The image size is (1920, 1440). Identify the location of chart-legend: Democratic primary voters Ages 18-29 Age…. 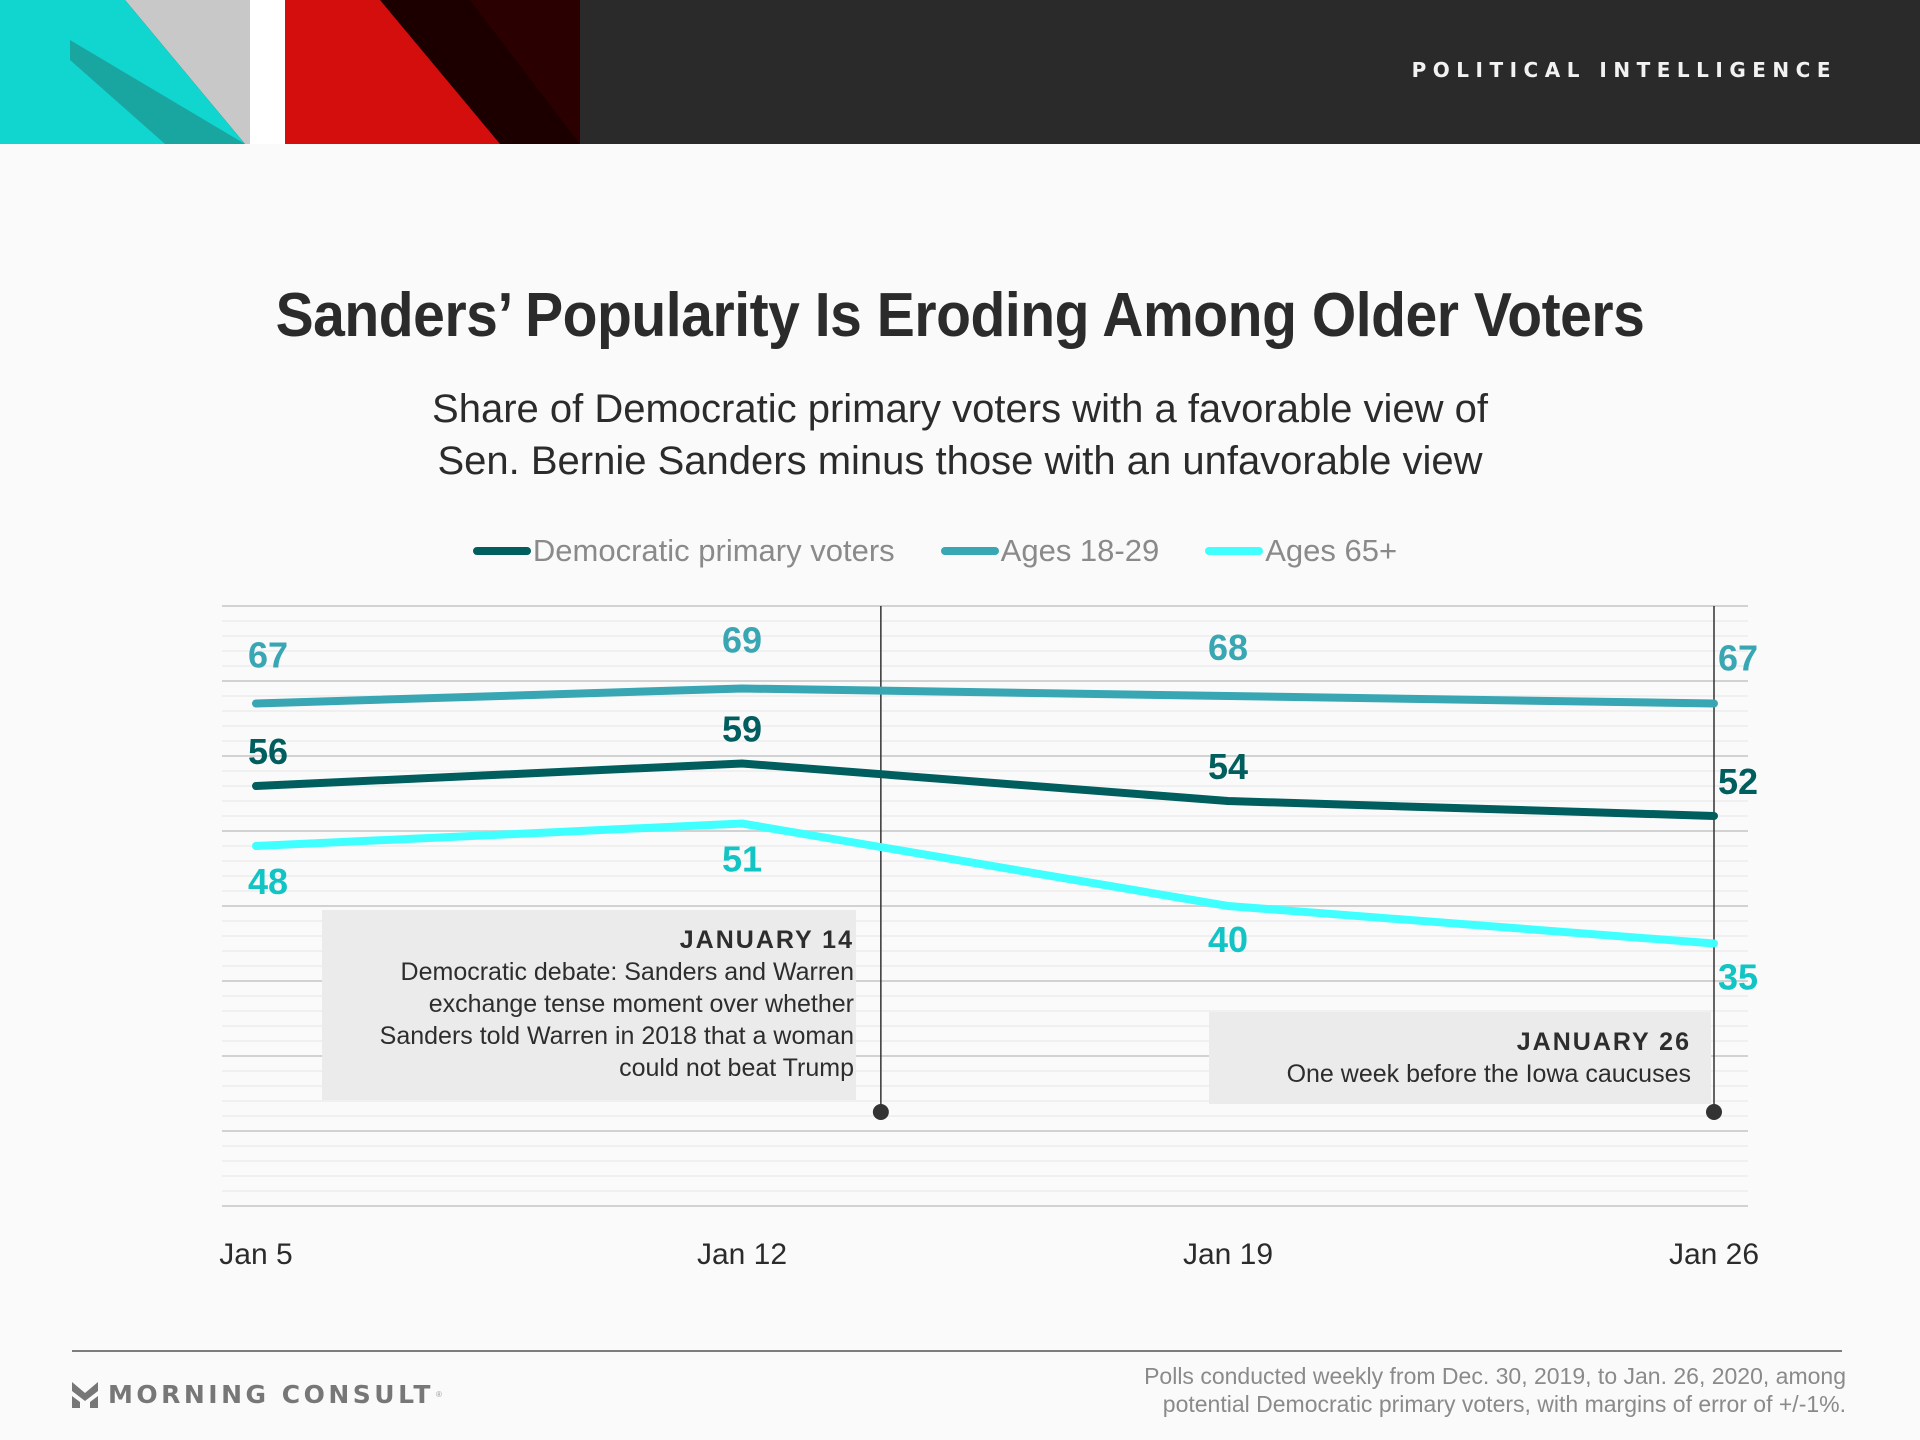
(947, 551).